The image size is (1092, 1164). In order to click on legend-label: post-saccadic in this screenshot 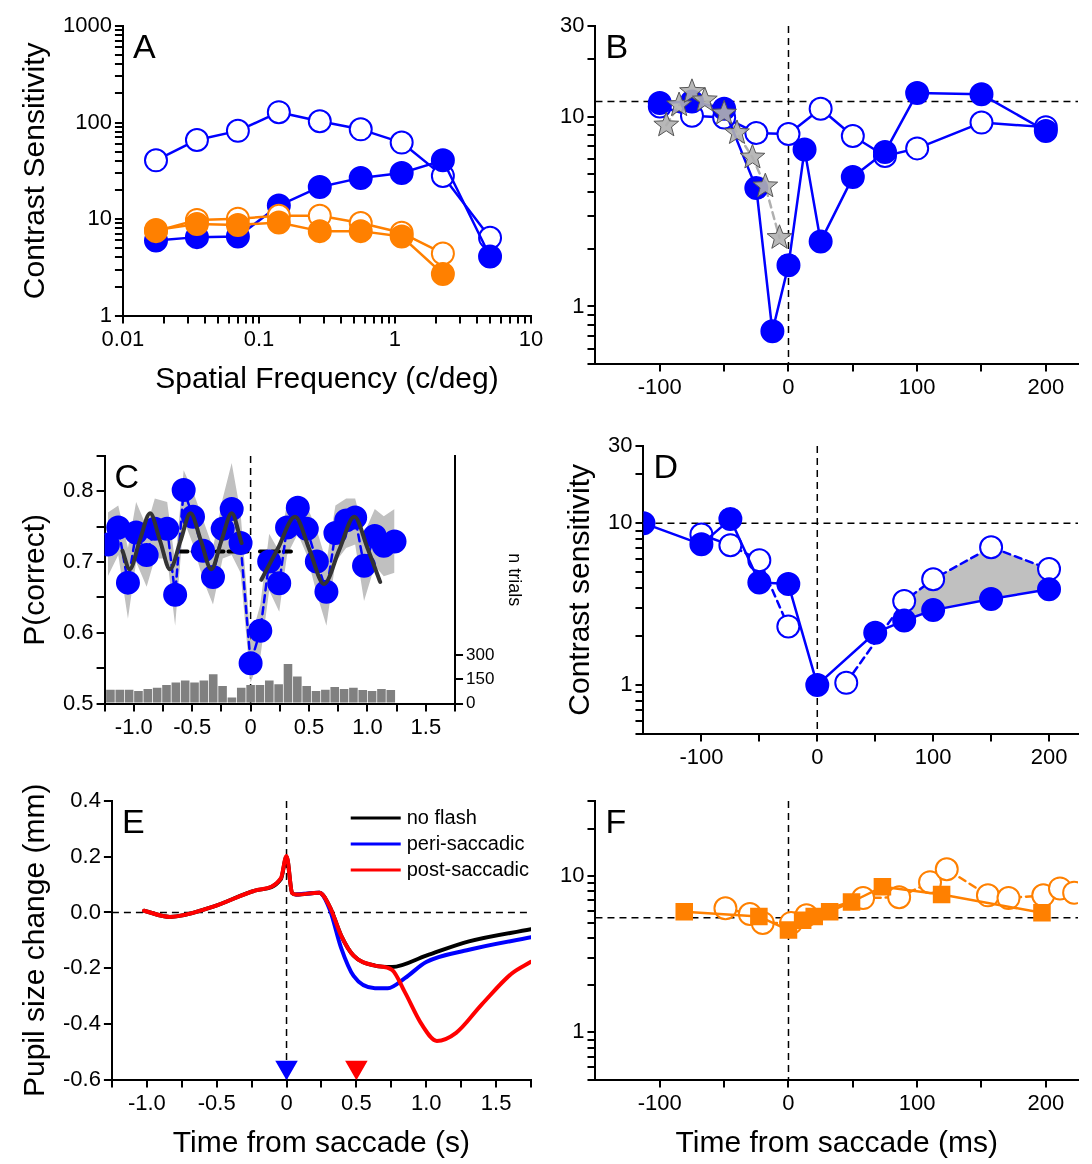, I will do `click(468, 868)`.